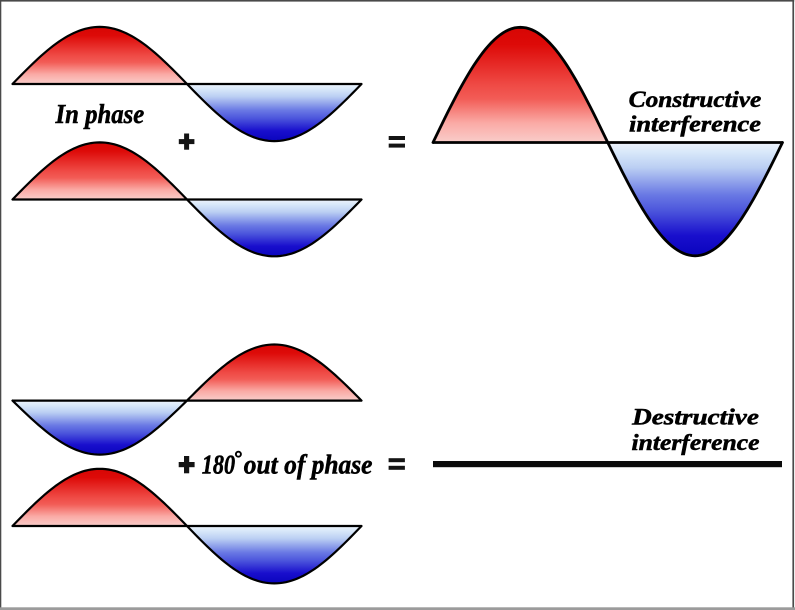  What do you see at coordinates (308, 464) in the screenshot?
I see `svg-text: out of phase` at bounding box center [308, 464].